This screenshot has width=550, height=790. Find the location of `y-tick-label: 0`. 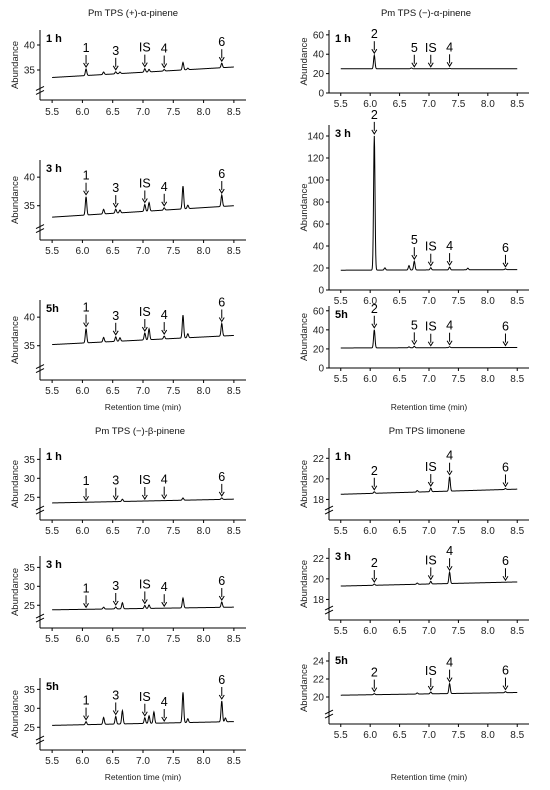

y-tick-label: 0 is located at coordinates (321, 369).